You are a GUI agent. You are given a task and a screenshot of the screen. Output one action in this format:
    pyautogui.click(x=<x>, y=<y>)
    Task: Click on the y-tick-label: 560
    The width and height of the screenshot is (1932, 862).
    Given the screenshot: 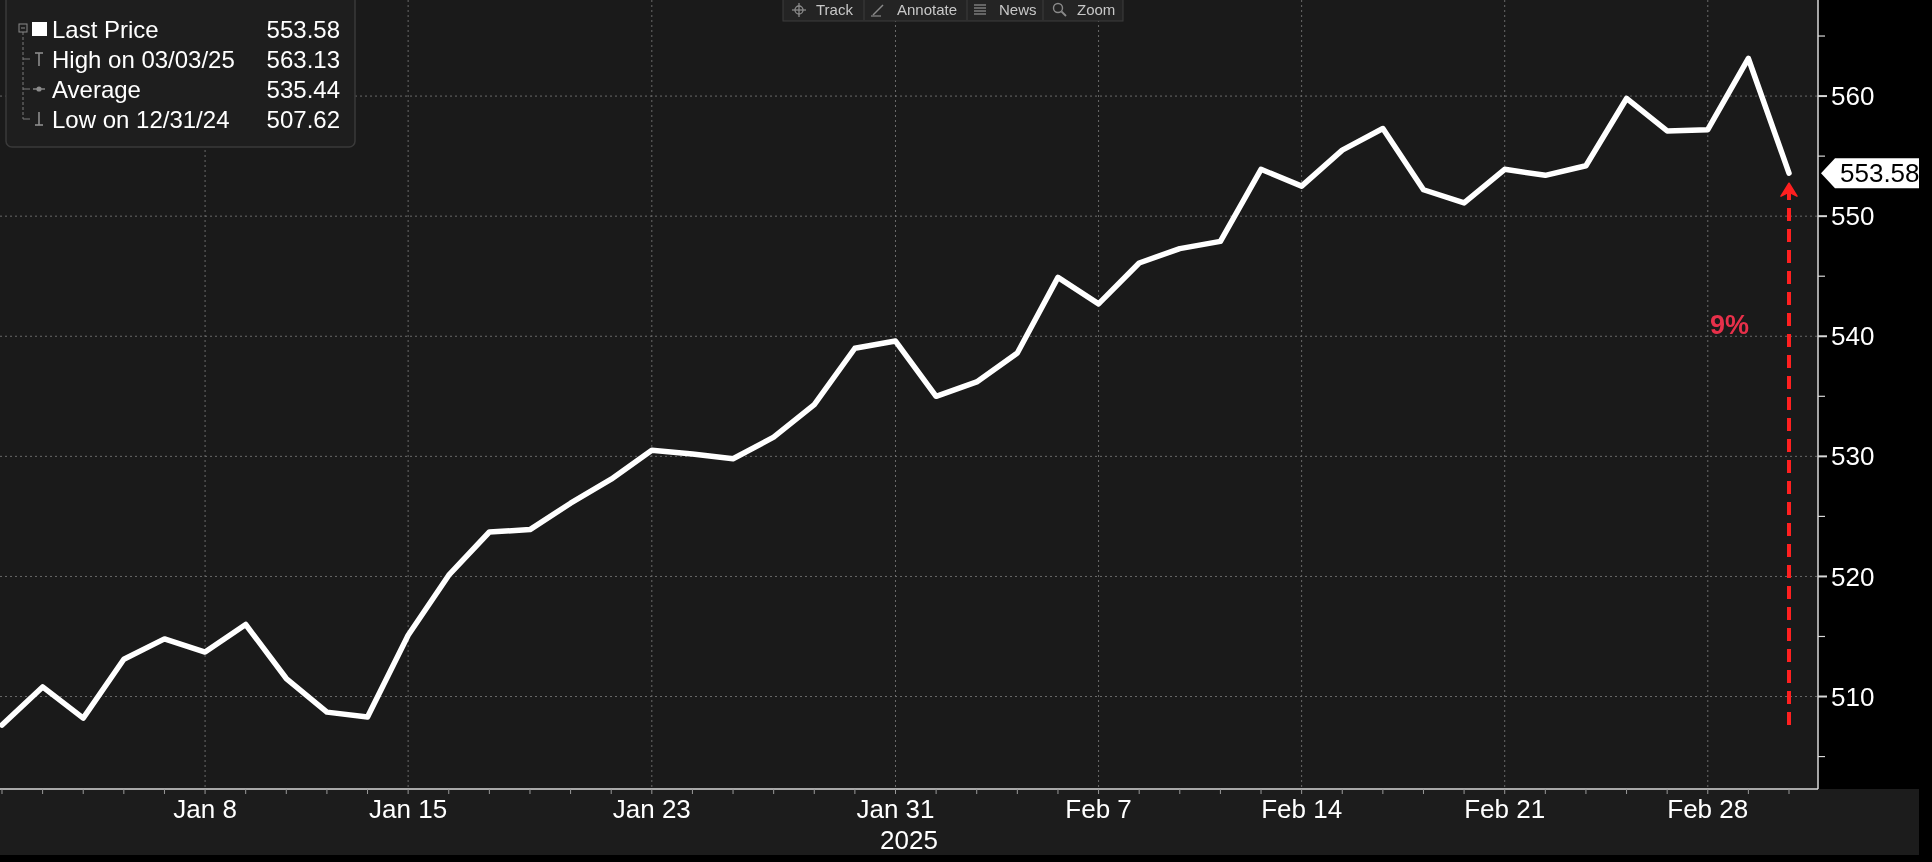 What is the action you would take?
    pyautogui.click(x=1853, y=96)
    